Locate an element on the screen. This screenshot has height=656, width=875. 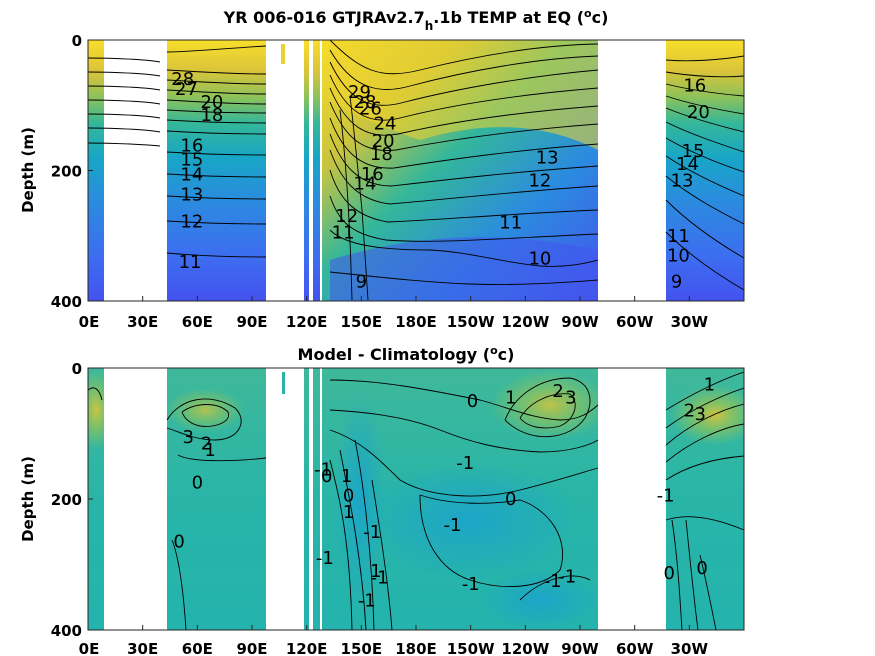
contour-label: 29 is located at coordinates (359, 92).